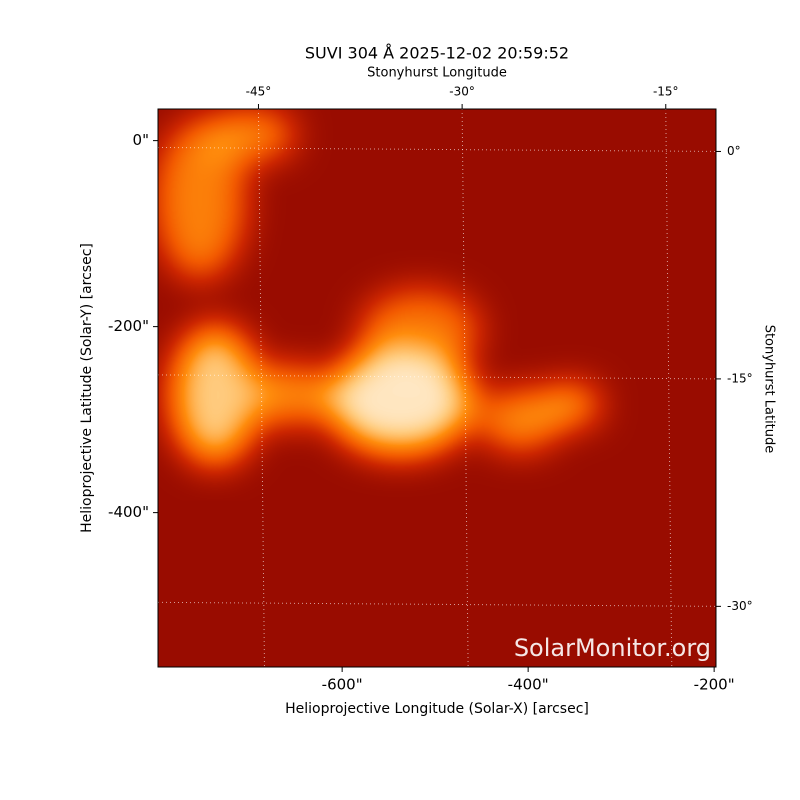 This screenshot has height=800, width=800. Describe the element at coordinates (259, 92) in the screenshot. I see `x2-tick-label: -45°` at that location.